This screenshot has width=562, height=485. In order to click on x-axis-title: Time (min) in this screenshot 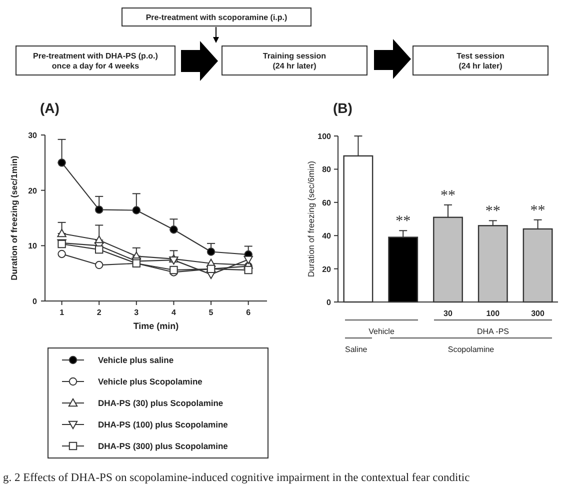, I will do `click(156, 326)`.